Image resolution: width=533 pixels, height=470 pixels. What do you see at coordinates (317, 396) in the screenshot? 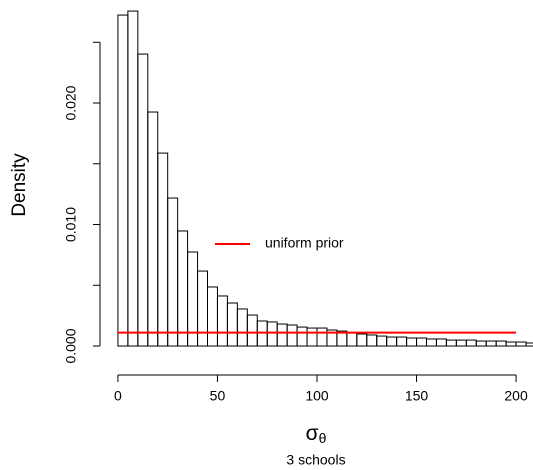
I see `x-tick-label: 100` at bounding box center [317, 396].